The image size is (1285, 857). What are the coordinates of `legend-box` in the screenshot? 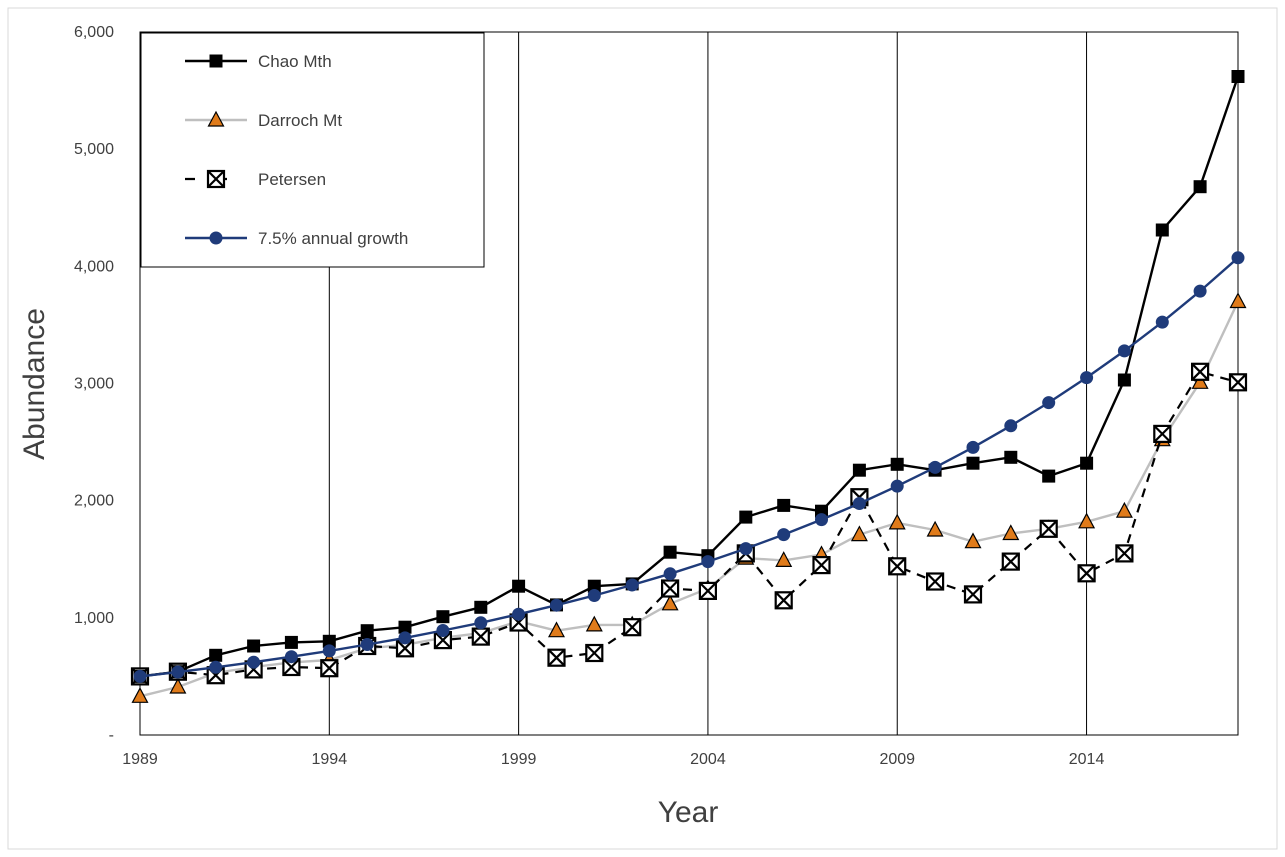 It's located at (312, 150).